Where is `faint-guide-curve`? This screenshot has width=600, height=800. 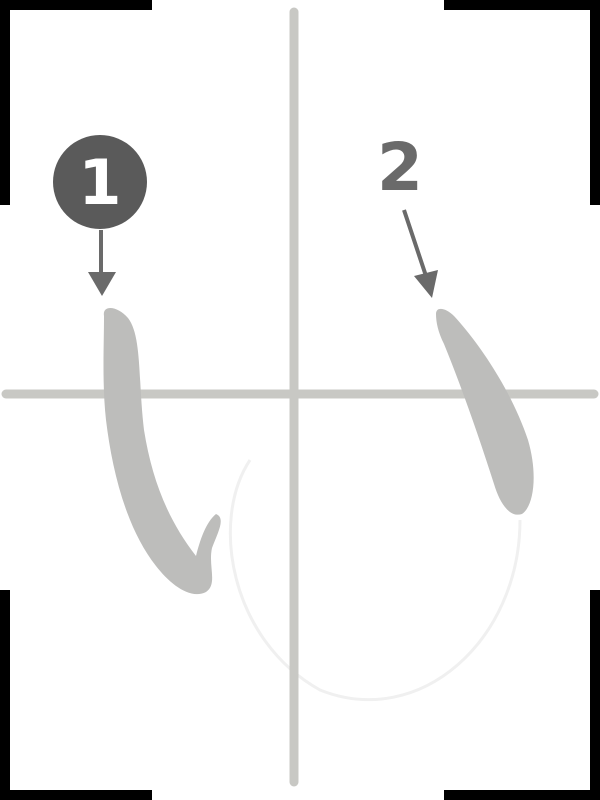 faint-guide-curve is located at coordinates (375, 580).